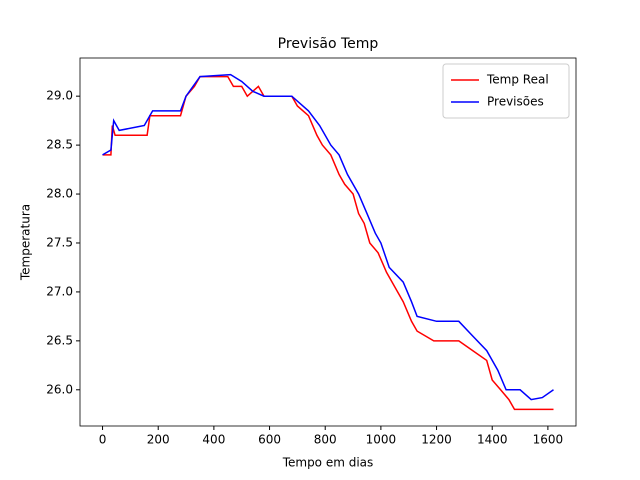  What do you see at coordinates (325, 440) in the screenshot?
I see `x-tick-label: 800` at bounding box center [325, 440].